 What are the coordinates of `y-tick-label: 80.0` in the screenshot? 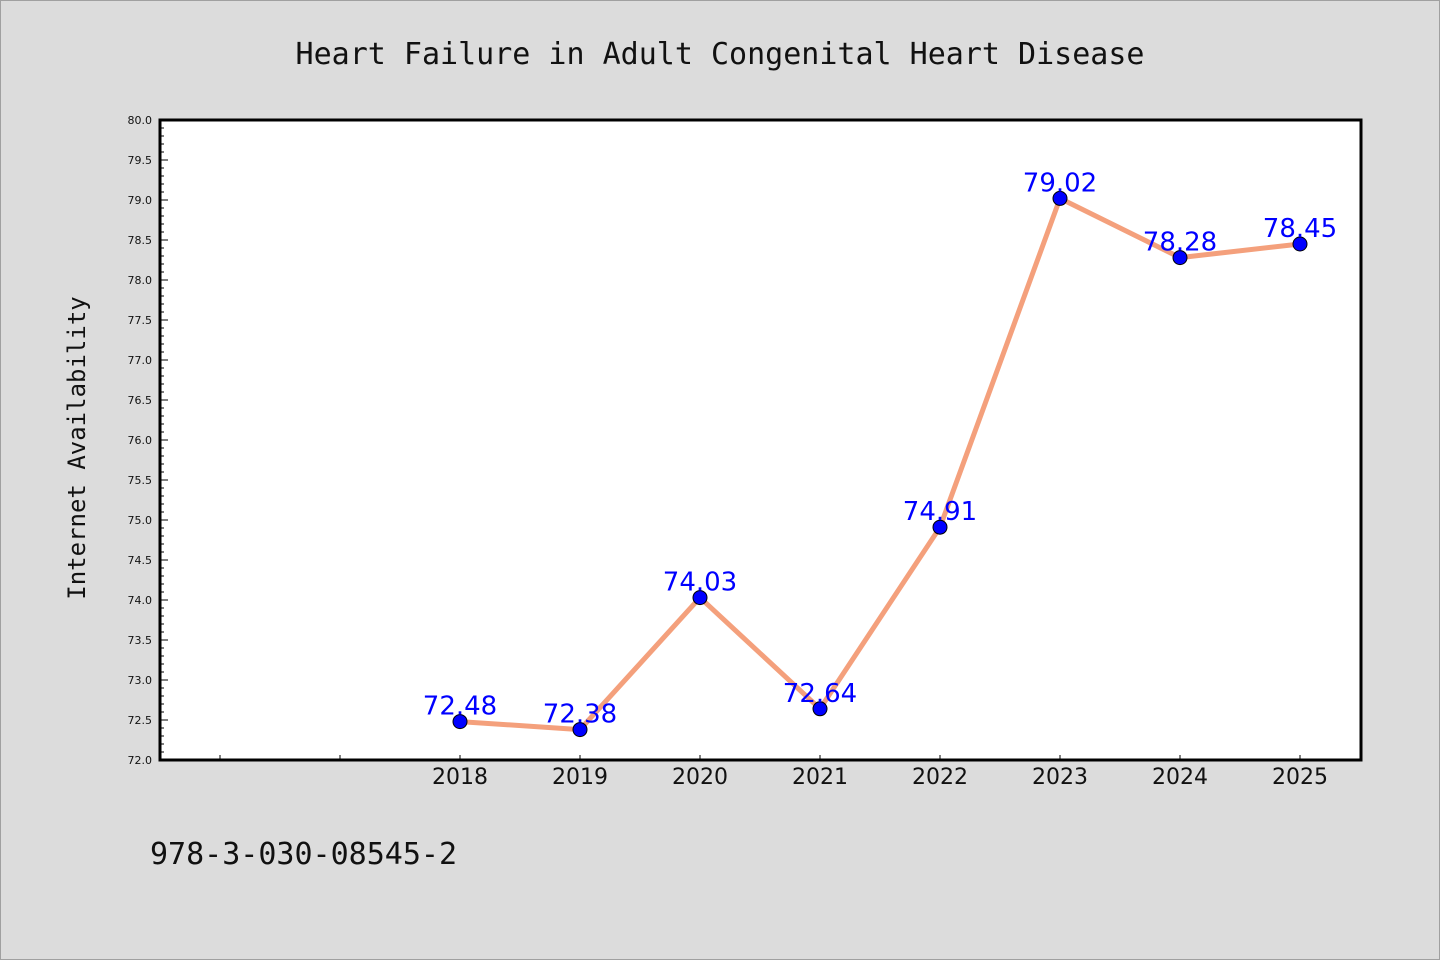 It's located at (140, 120).